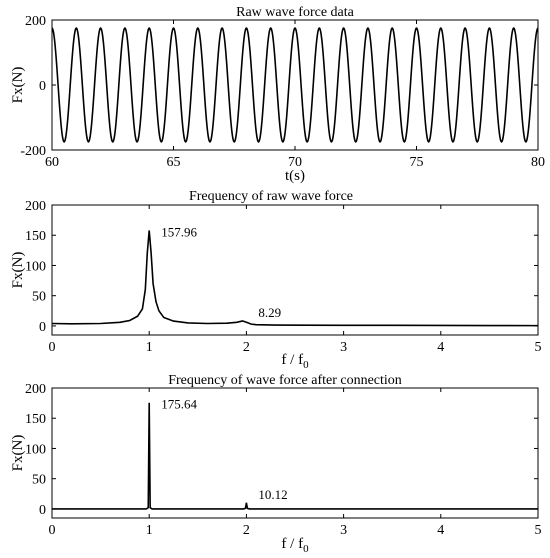 The image size is (550, 558). Describe the element at coordinates (33, 151) in the screenshot. I see `y-tick-label: -200` at that location.